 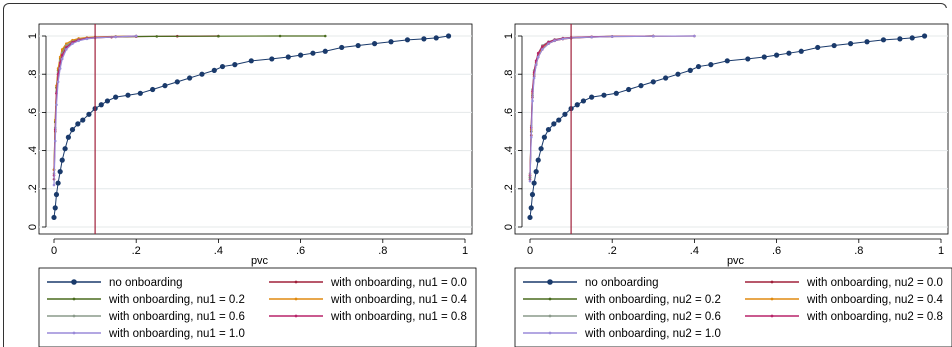 What do you see at coordinates (652, 317) in the screenshot?
I see `legend-label: with onboarding, nu2 = 0.6` at bounding box center [652, 317].